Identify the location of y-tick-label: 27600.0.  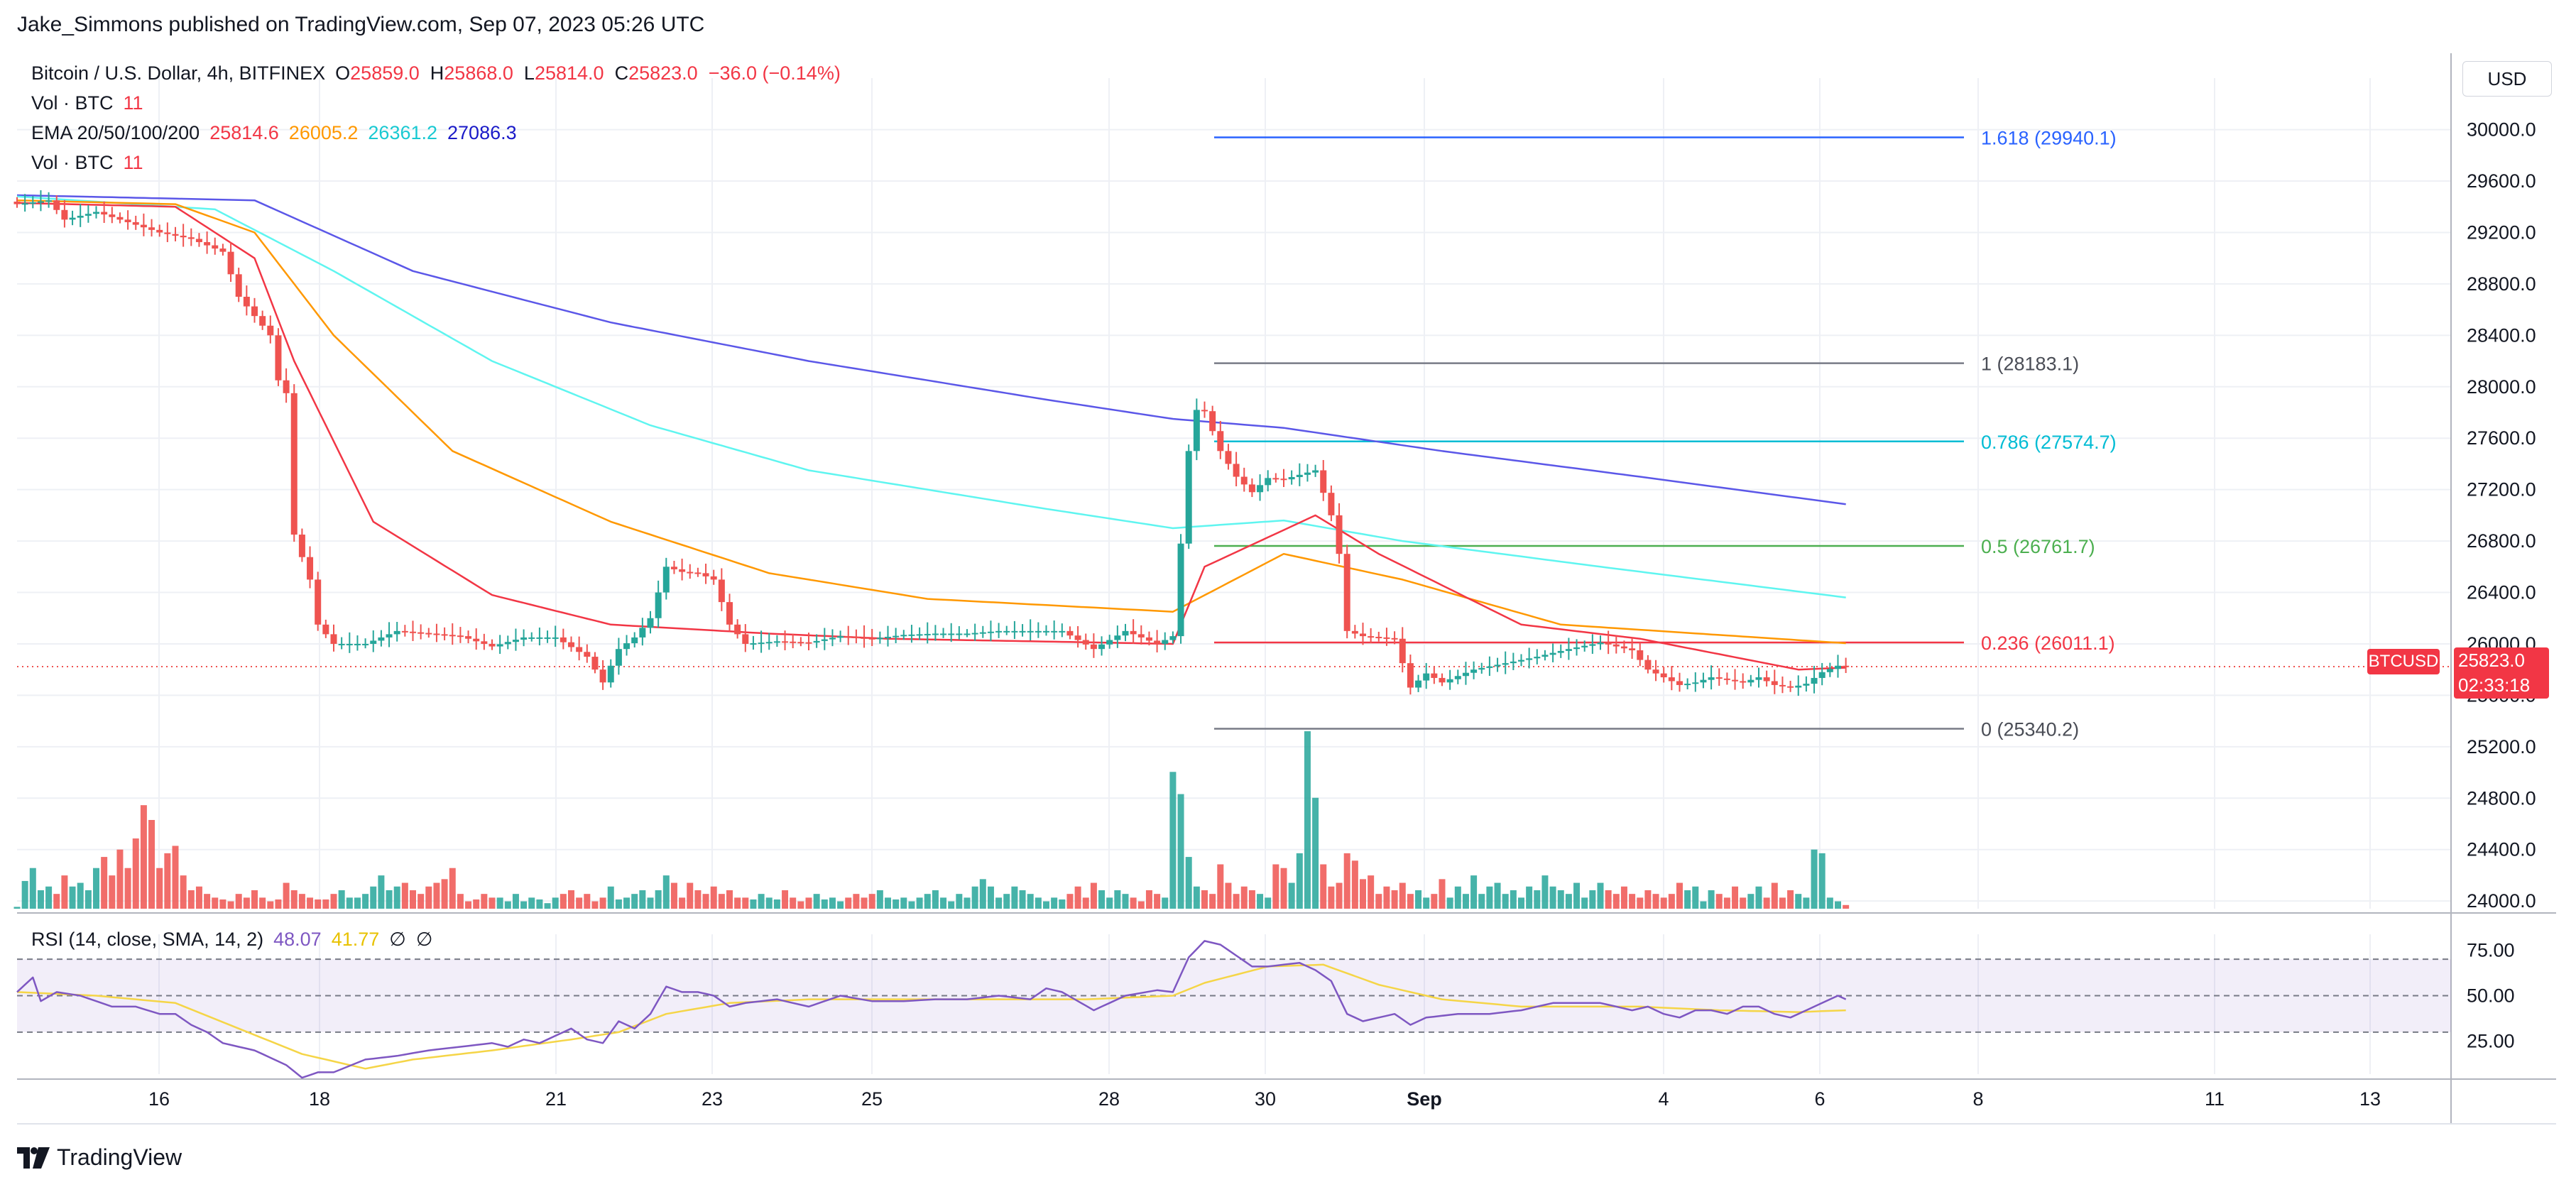
(2501, 438).